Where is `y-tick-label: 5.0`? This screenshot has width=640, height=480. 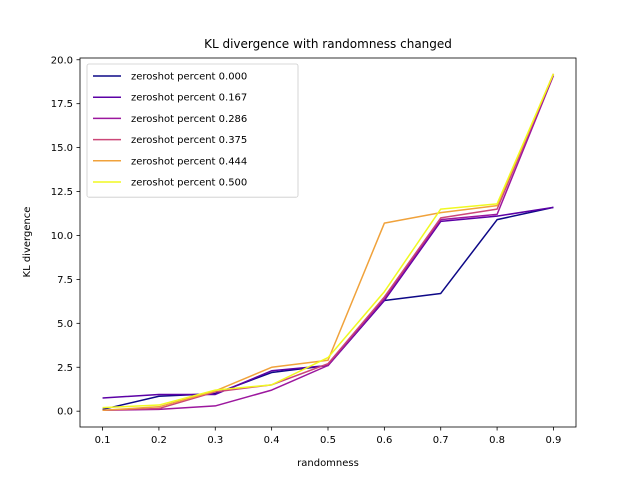 y-tick-label: 5.0 is located at coordinates (65, 324).